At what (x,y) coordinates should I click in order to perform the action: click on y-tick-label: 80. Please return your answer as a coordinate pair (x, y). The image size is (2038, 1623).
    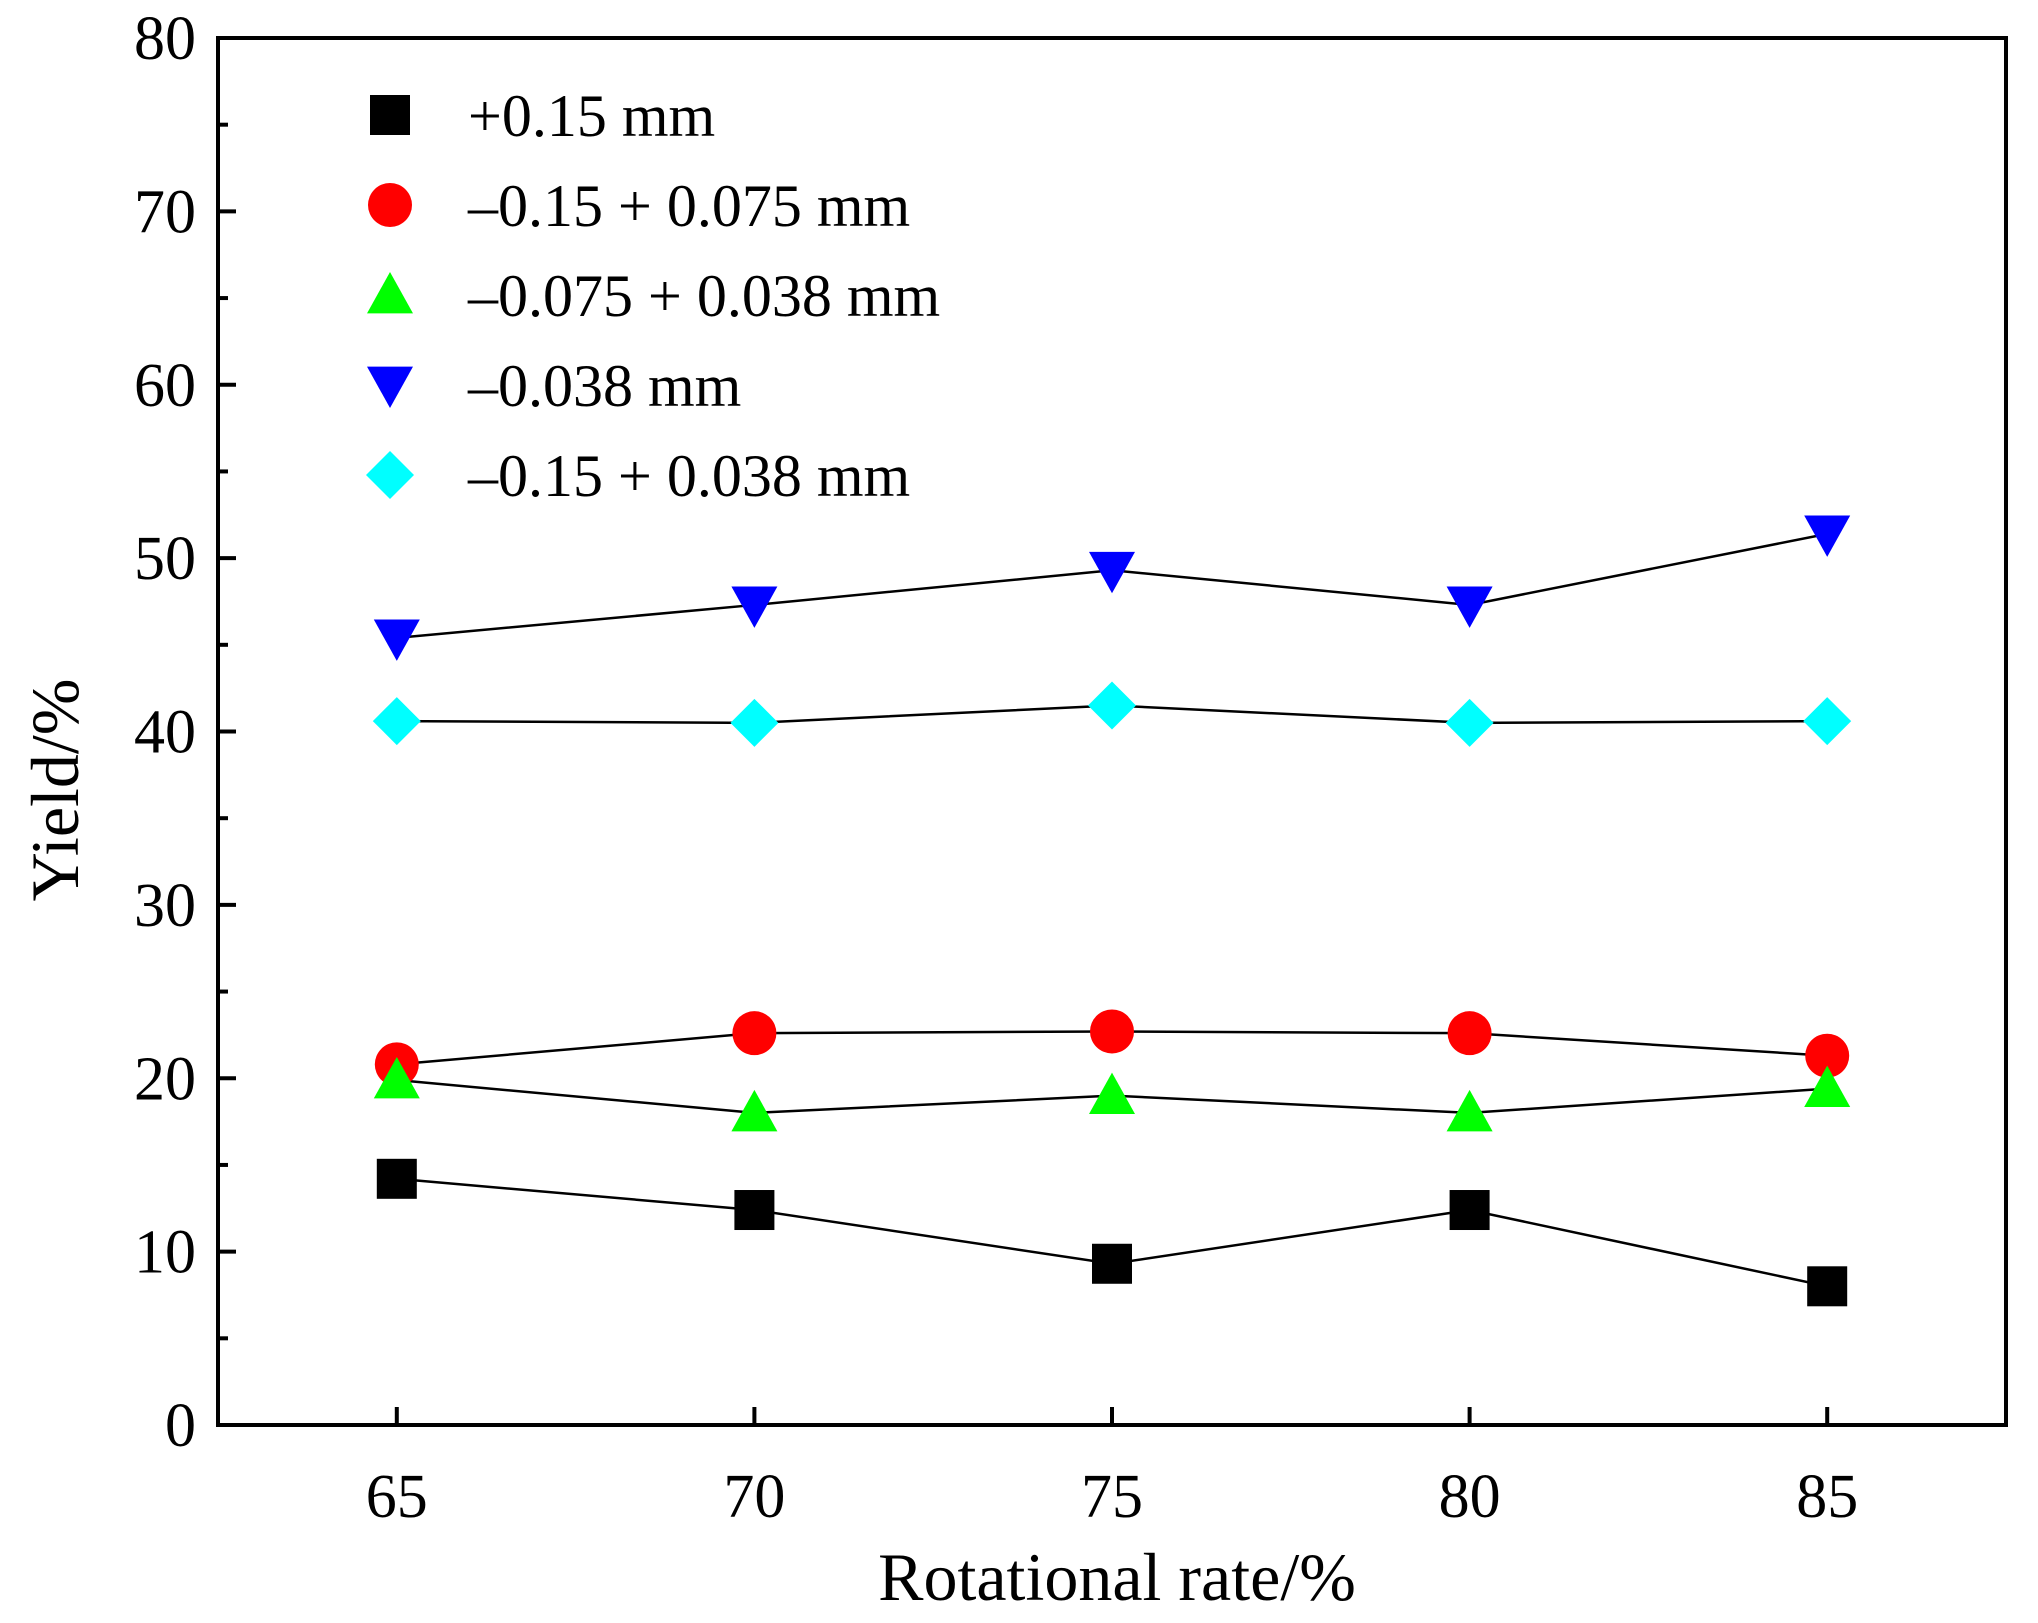
    Looking at the image, I should click on (165, 39).